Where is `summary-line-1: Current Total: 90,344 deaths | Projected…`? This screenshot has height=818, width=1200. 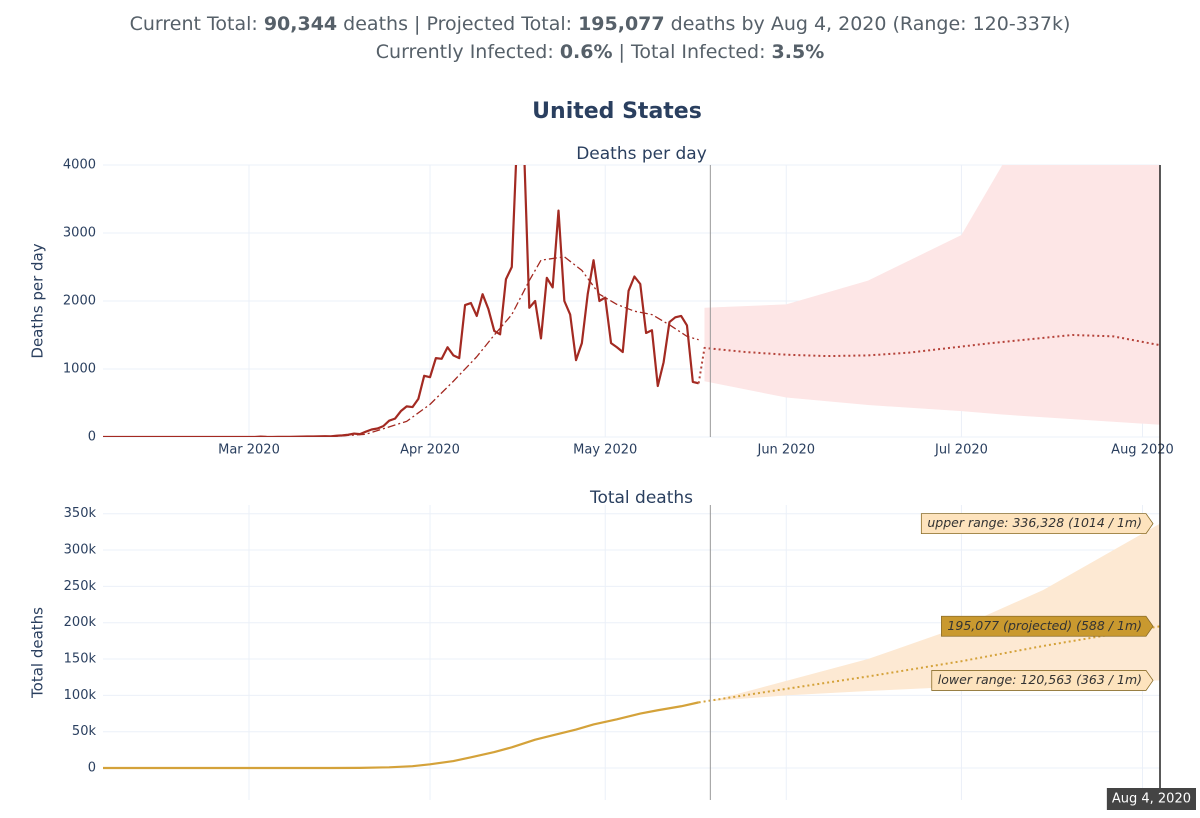
summary-line-1: Current Total: 90,344 deaths | Projected… is located at coordinates (600, 24).